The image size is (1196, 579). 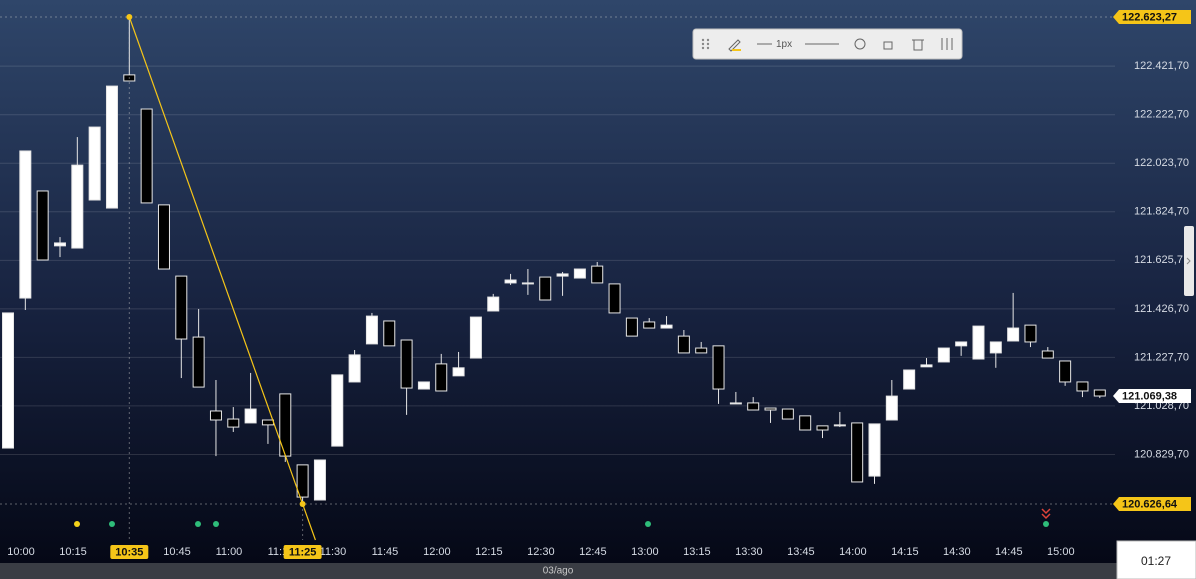 What do you see at coordinates (1161, 115) in the screenshot?
I see `y-tick-label: 122.222,70` at bounding box center [1161, 115].